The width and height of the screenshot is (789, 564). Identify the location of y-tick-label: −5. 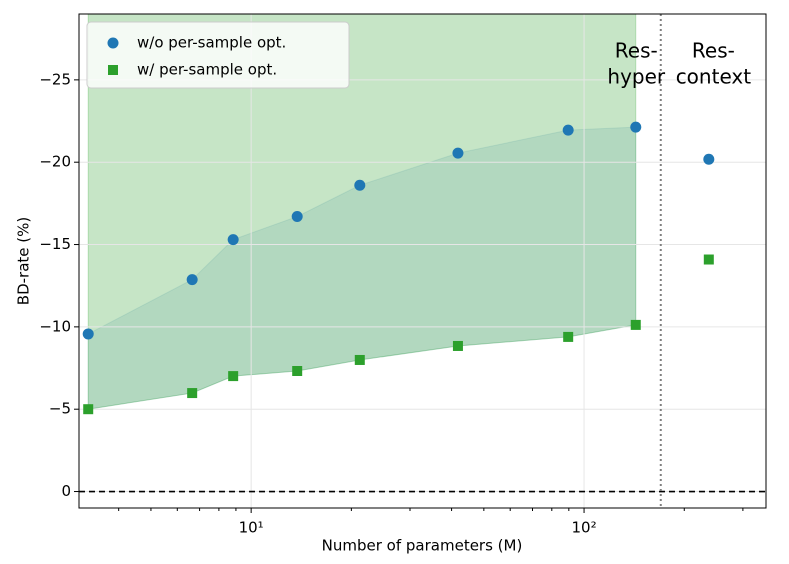
(60, 409).